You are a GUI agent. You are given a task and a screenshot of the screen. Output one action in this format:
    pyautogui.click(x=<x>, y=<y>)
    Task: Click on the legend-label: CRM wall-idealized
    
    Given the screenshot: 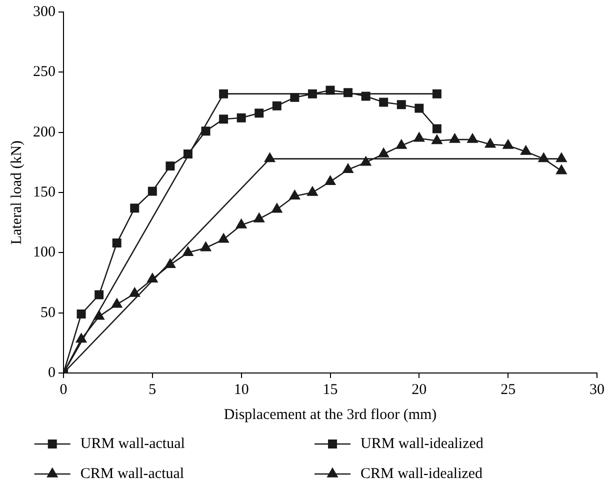 What is the action you would take?
    pyautogui.click(x=422, y=474)
    